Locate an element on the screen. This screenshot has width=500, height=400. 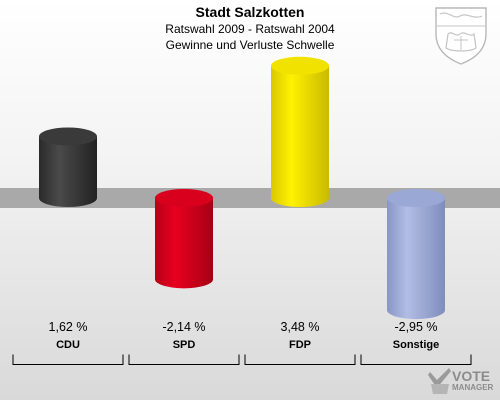
value-label: -2,14 % is located at coordinates (184, 327).